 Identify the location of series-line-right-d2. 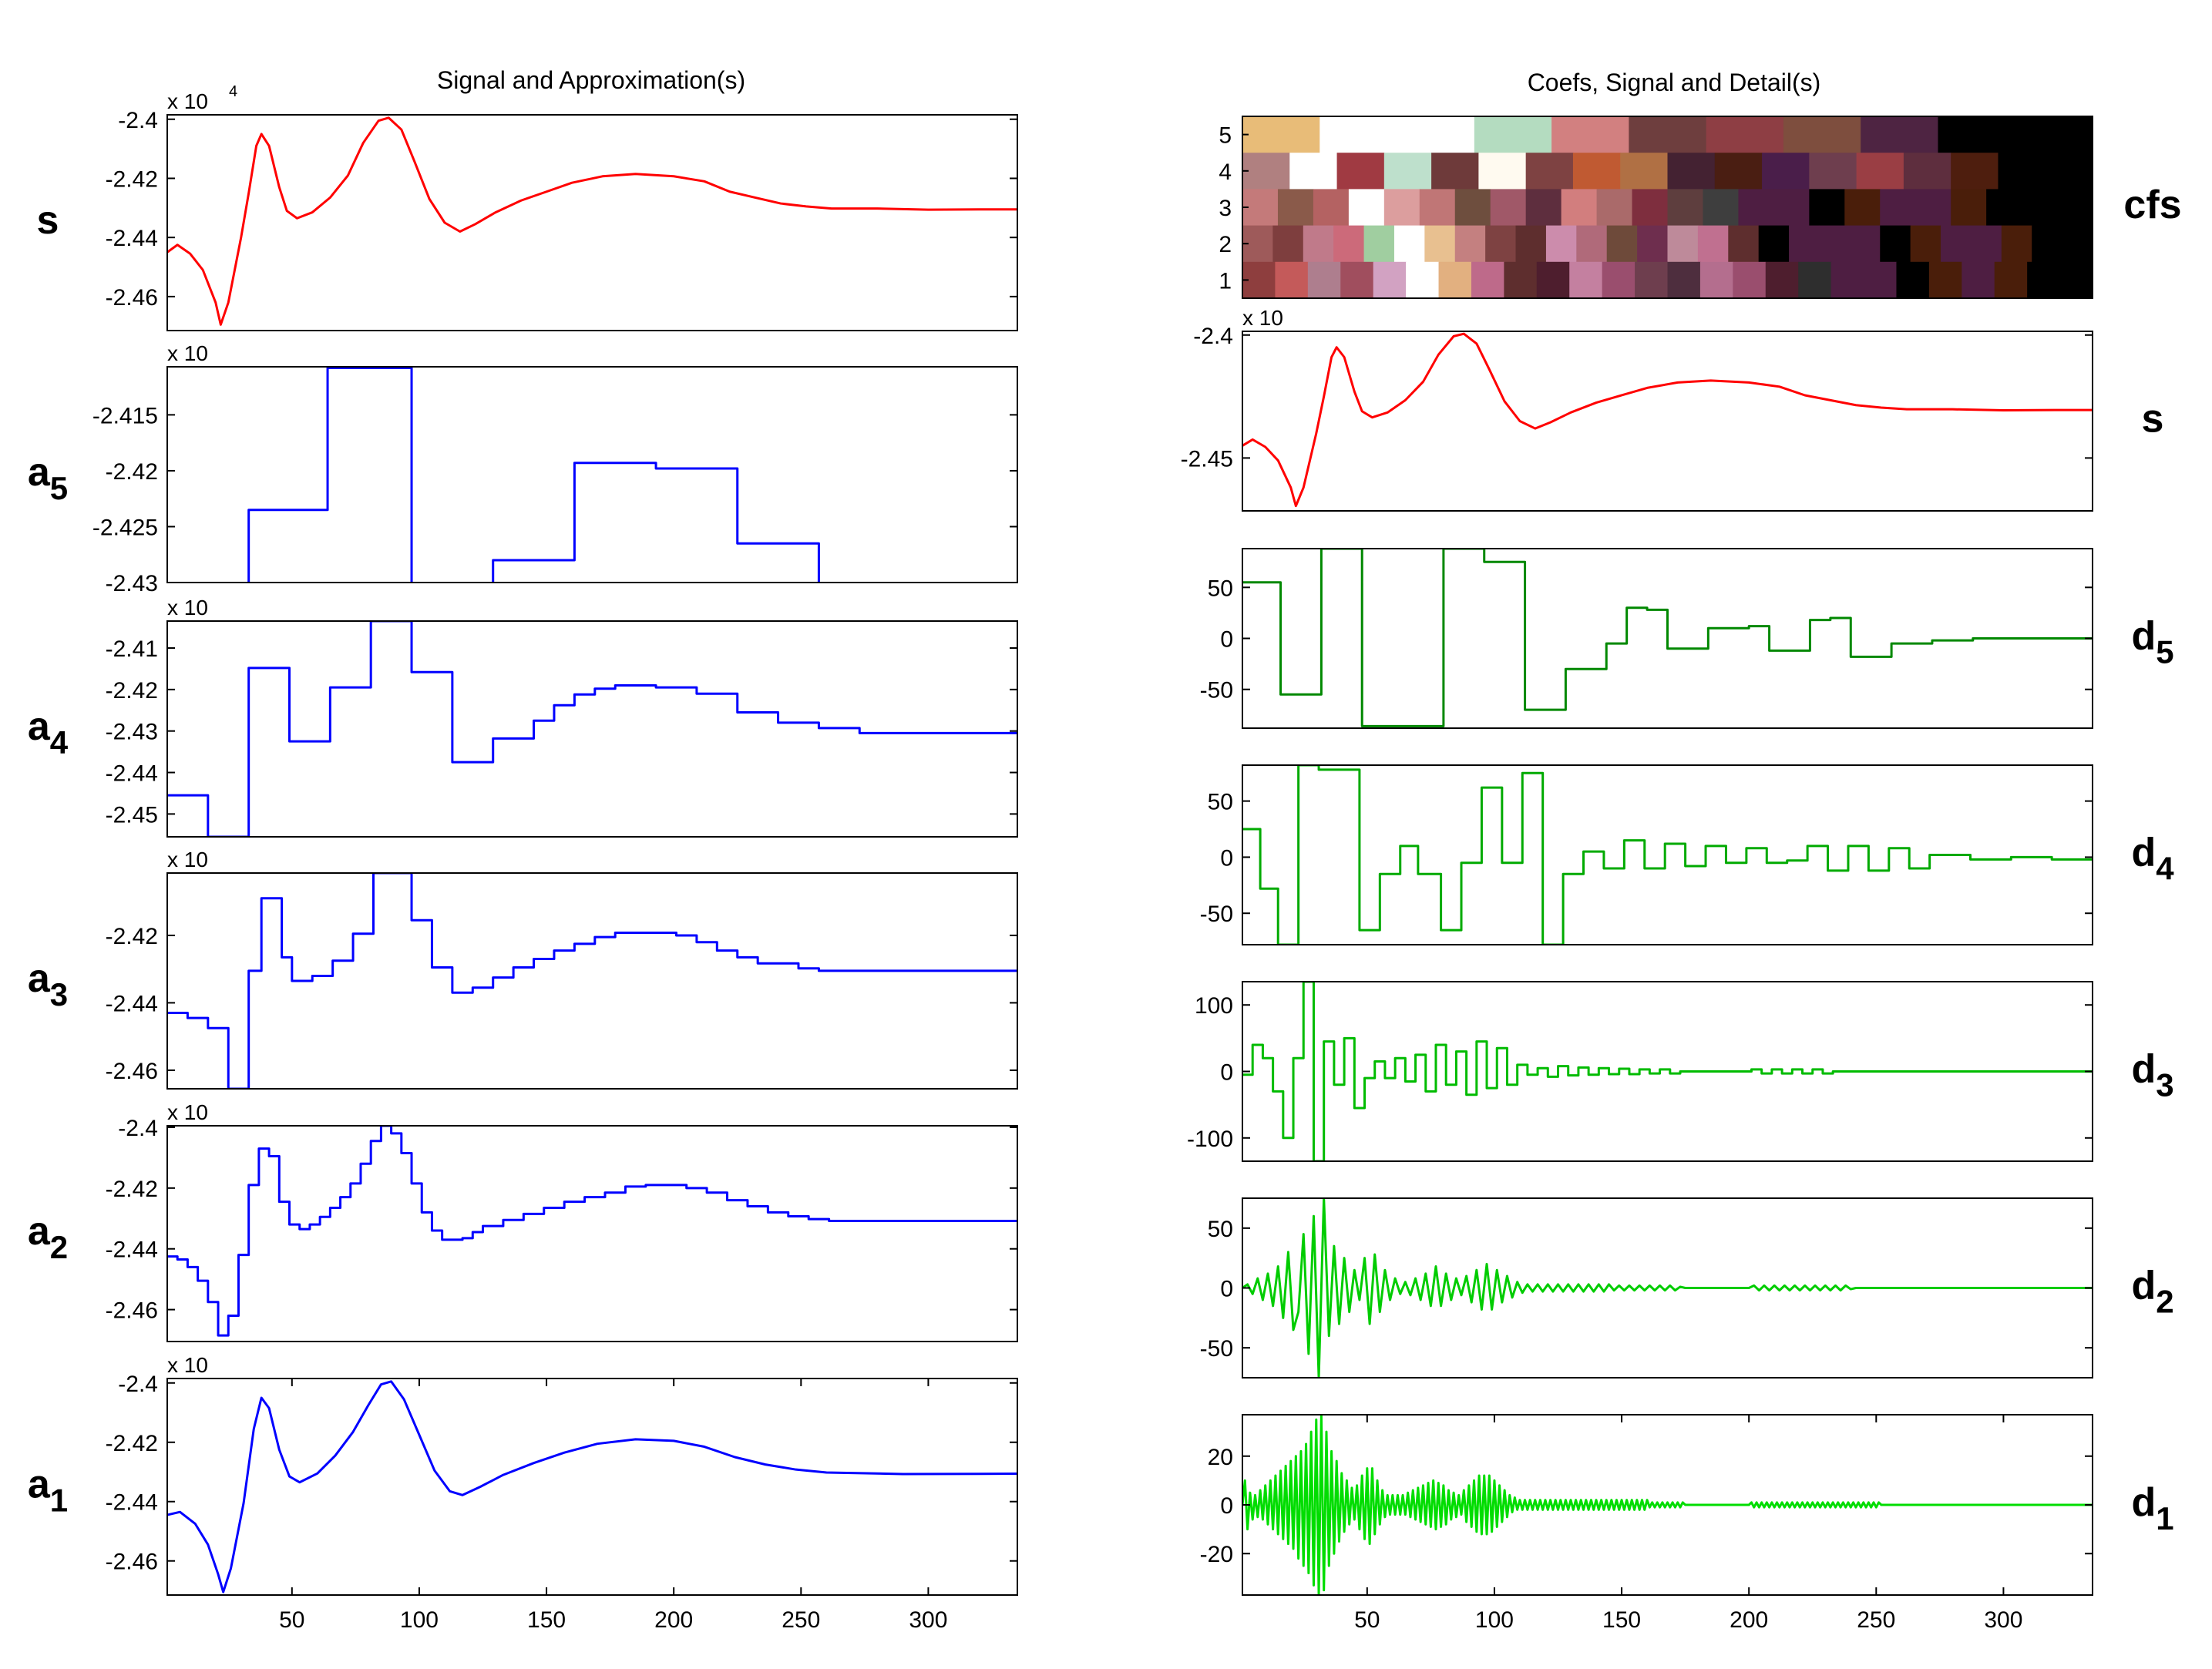
(1667, 1288).